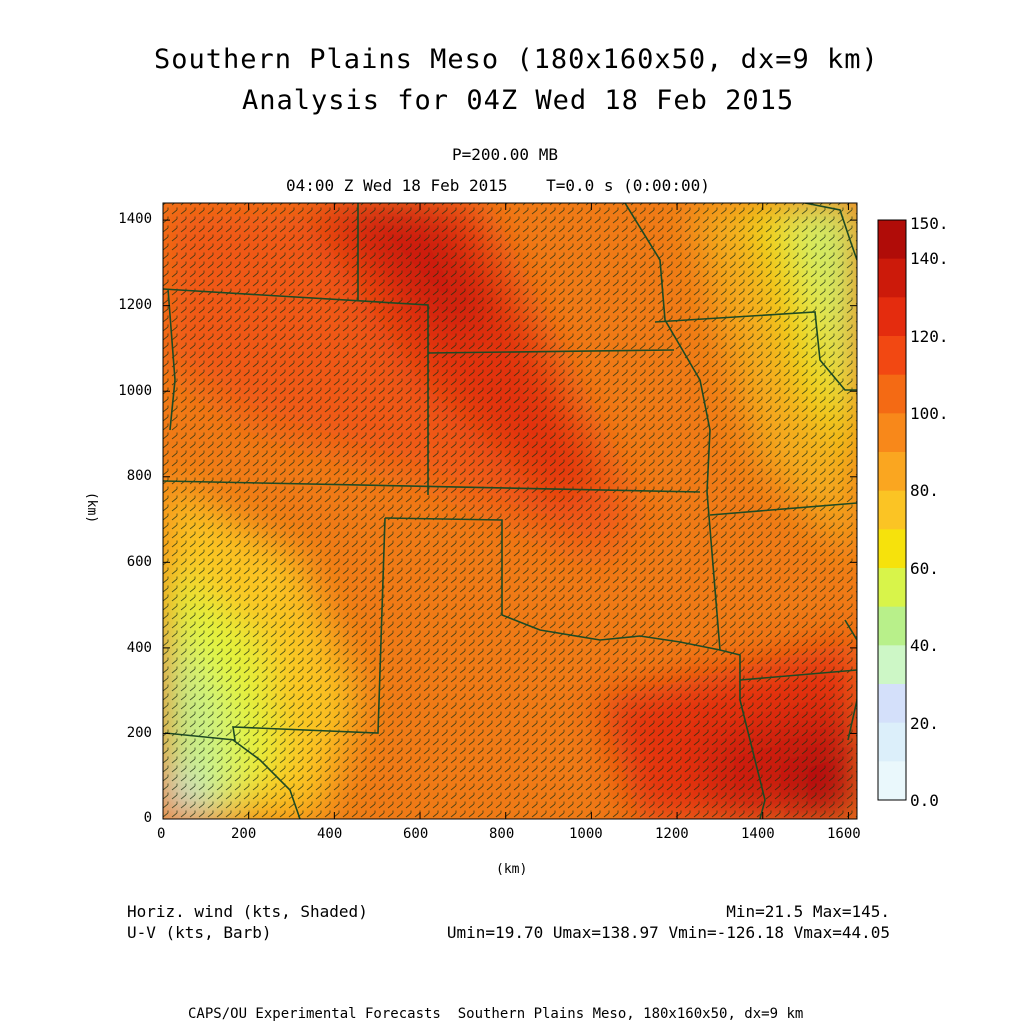 The height and width of the screenshot is (1022, 1022). Describe the element at coordinates (135, 219) in the screenshot. I see `y-tick-label: 1400` at that location.